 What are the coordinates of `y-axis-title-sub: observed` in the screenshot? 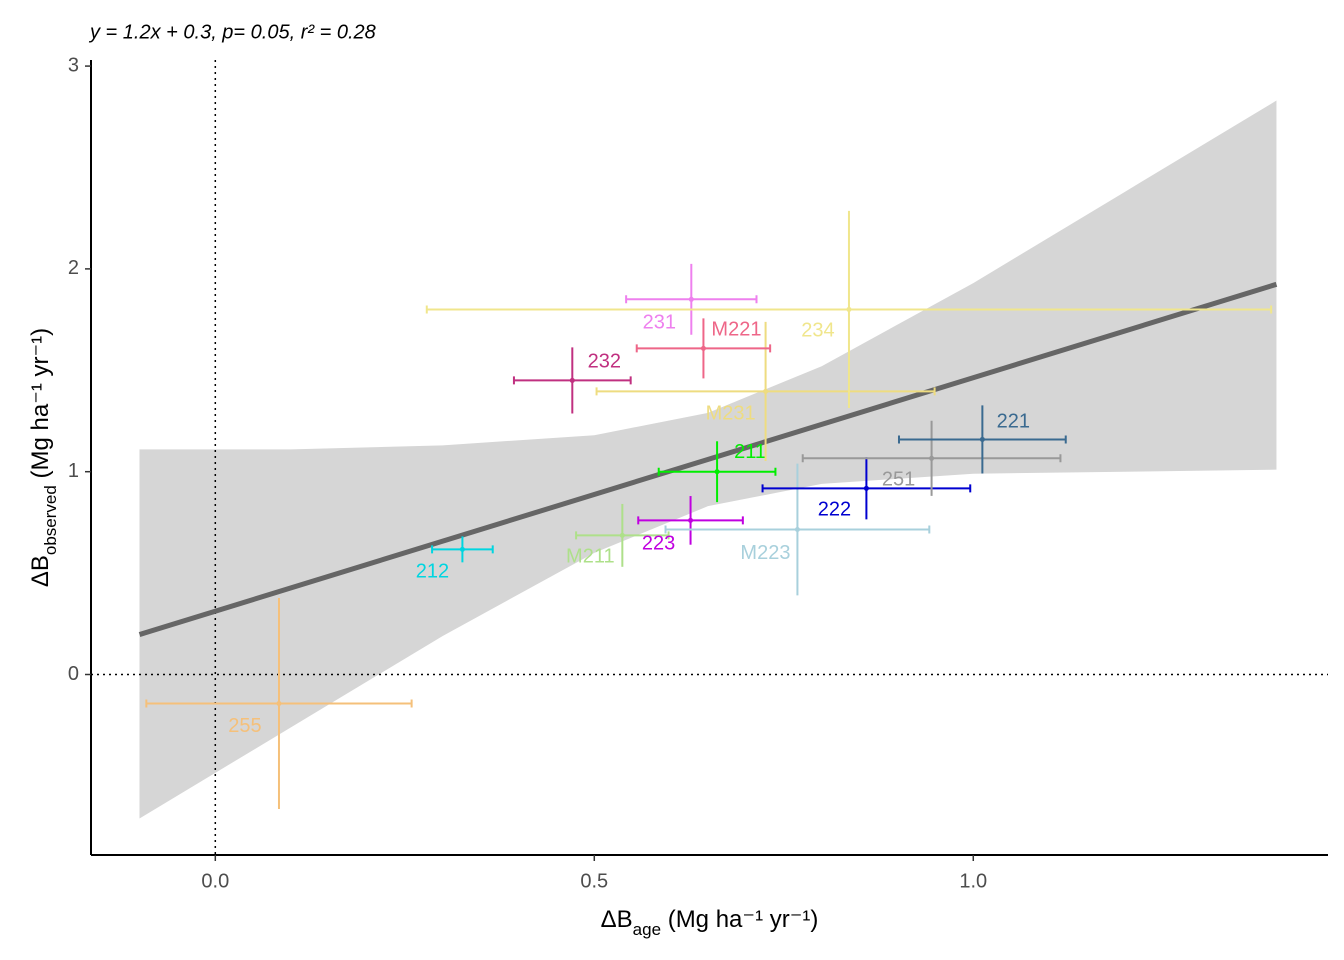 It's located at (50, 520).